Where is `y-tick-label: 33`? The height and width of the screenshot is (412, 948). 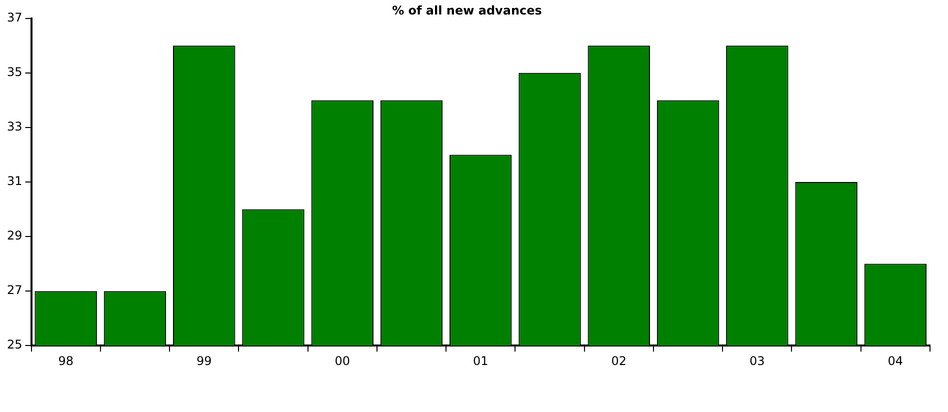
y-tick-label: 33 is located at coordinates (14, 127).